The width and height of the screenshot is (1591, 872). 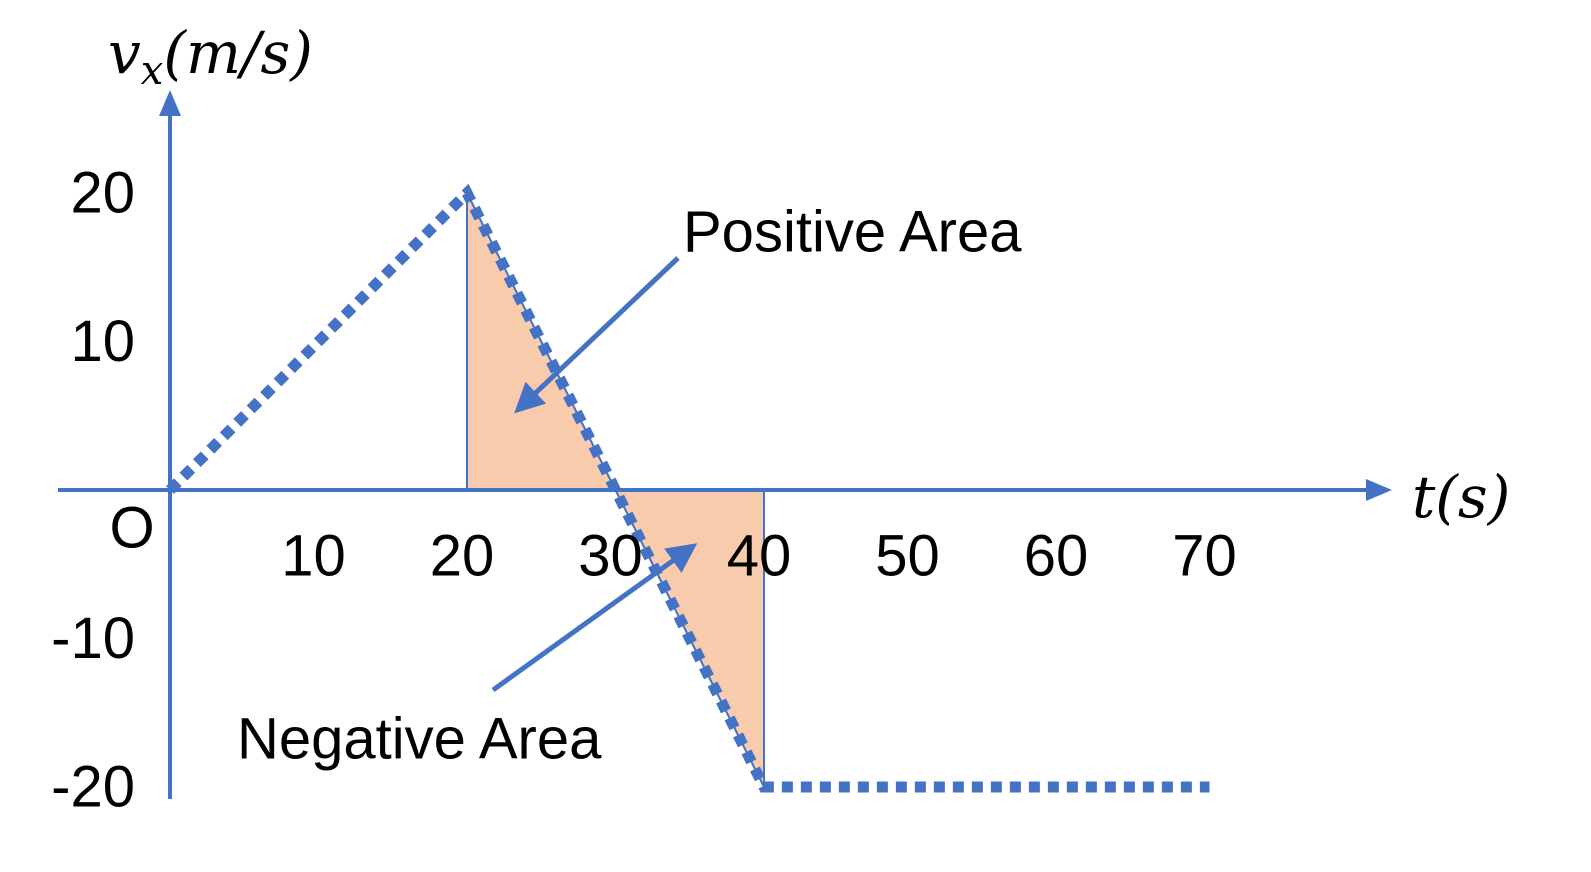 I want to click on x-axis-arrow, so click(x=1379, y=490).